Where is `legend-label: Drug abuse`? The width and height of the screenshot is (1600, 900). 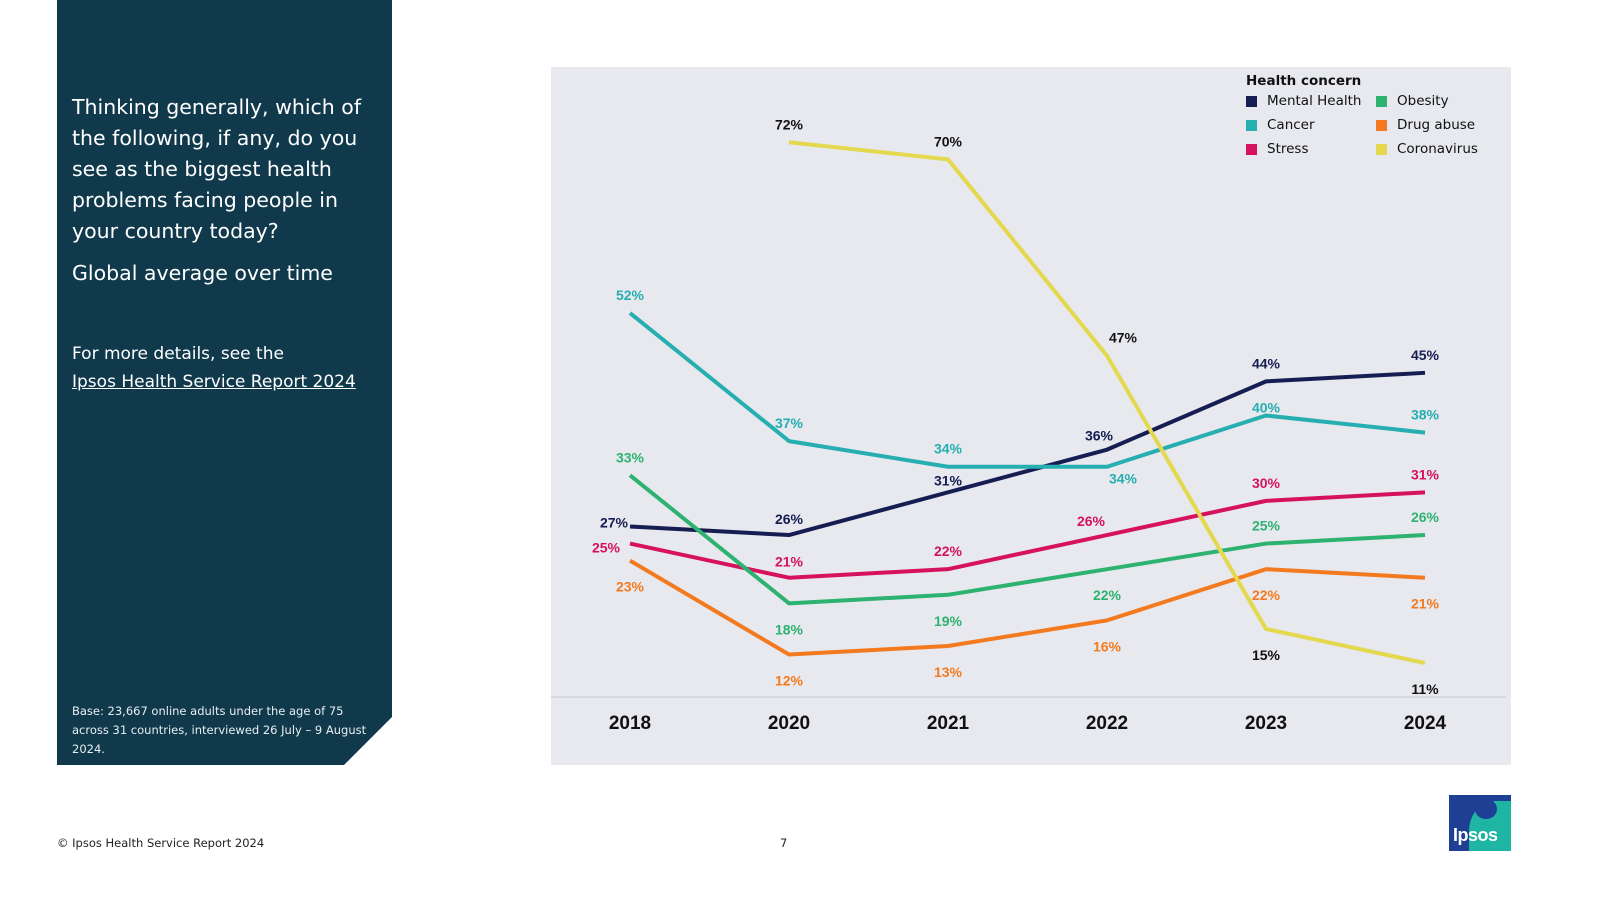
legend-label: Drug abuse is located at coordinates (1436, 125).